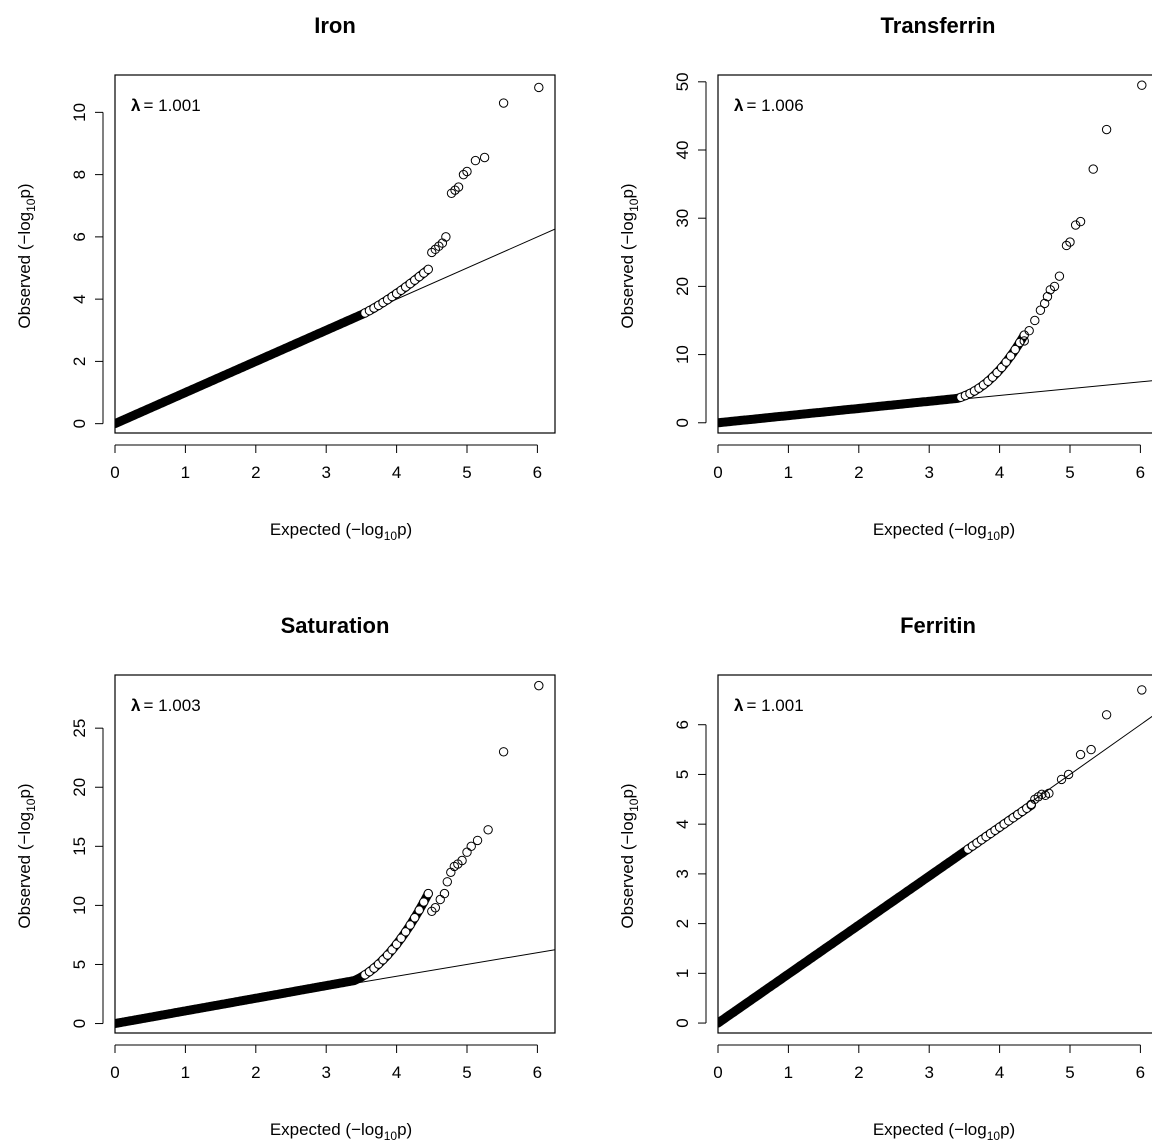 The image size is (1152, 1144). What do you see at coordinates (335, 25) in the screenshot?
I see `plot-title: Iron` at bounding box center [335, 25].